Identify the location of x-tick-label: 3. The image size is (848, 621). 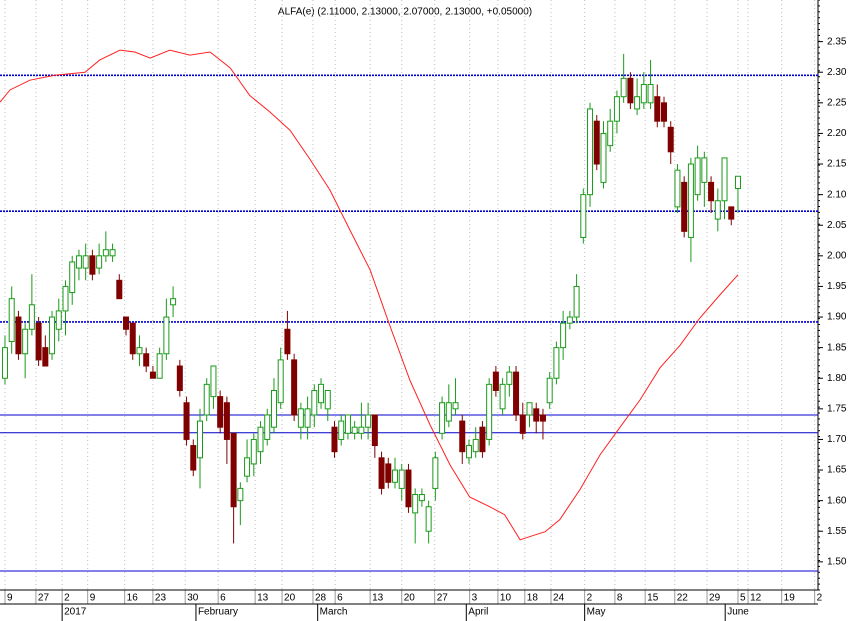
(475, 598).